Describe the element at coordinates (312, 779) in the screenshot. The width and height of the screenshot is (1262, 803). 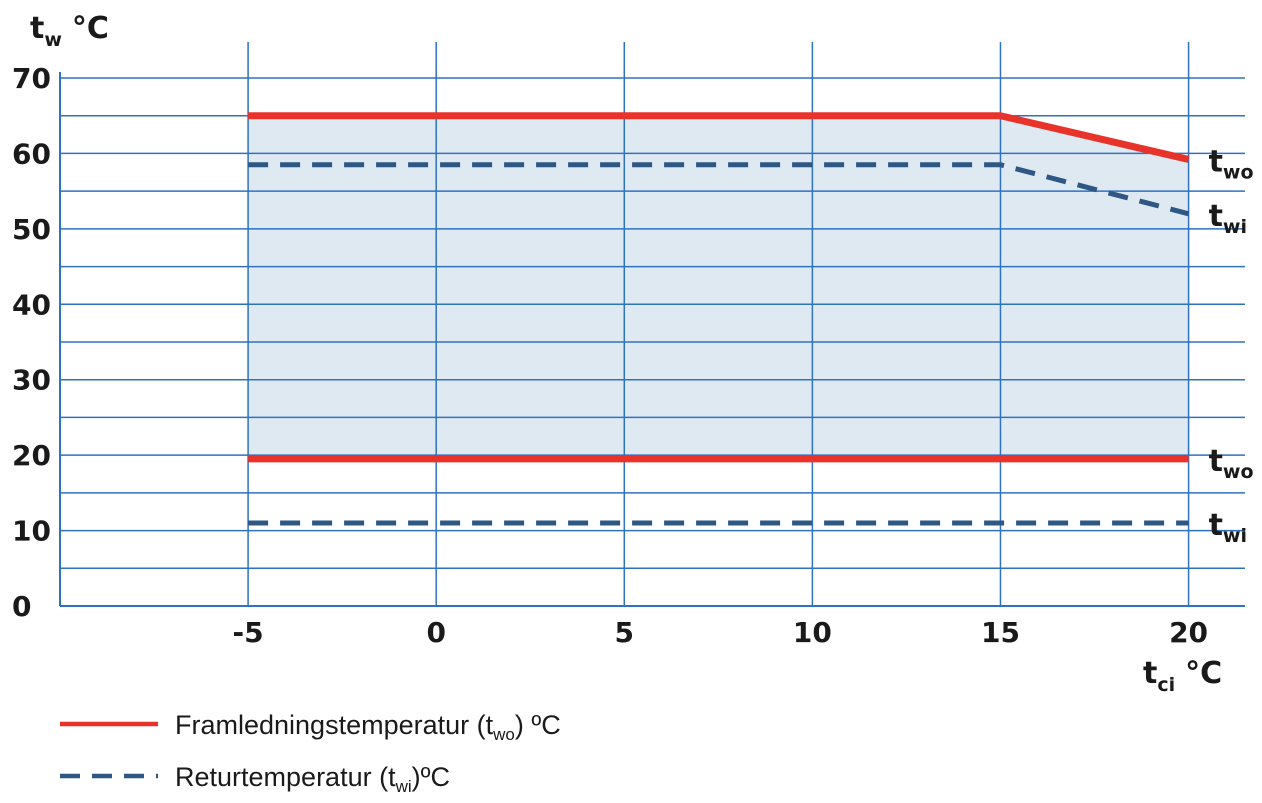
I see `legend-label-return-temperature: Returtemperatur (twi)ºC` at that location.